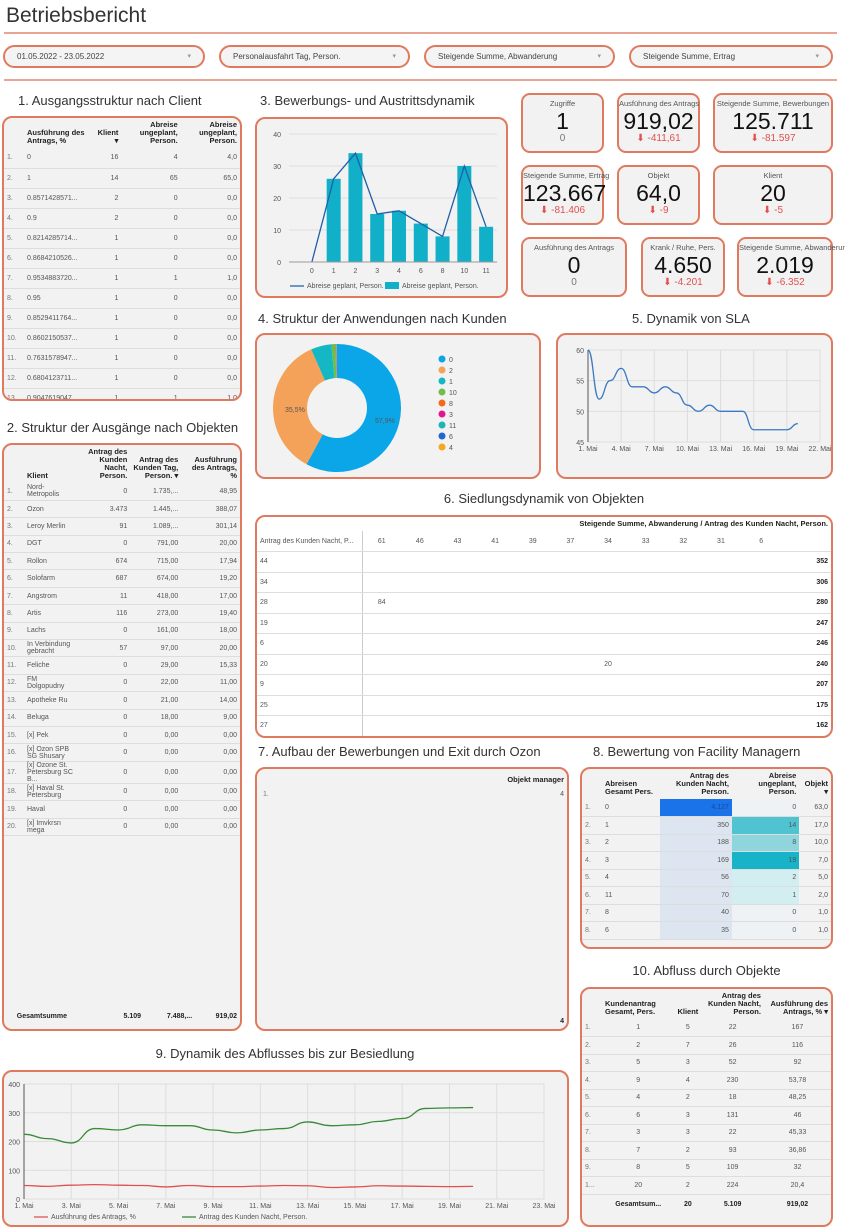  I want to click on table-cell: 0.95, so click(59, 298).